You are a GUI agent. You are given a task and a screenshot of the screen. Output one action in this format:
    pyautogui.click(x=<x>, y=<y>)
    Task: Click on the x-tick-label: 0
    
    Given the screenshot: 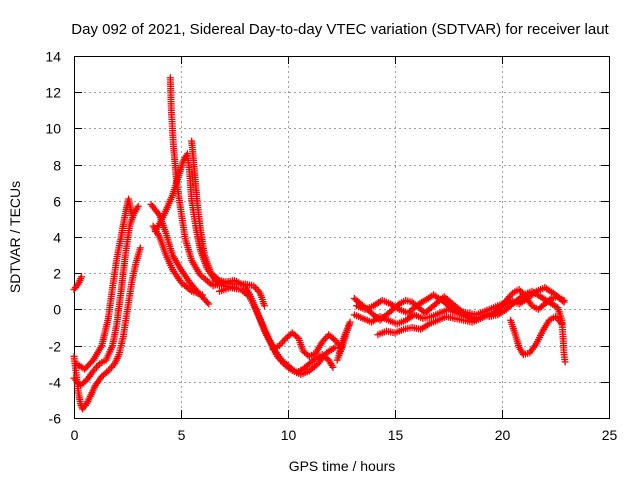 What is the action you would take?
    pyautogui.click(x=75, y=435)
    